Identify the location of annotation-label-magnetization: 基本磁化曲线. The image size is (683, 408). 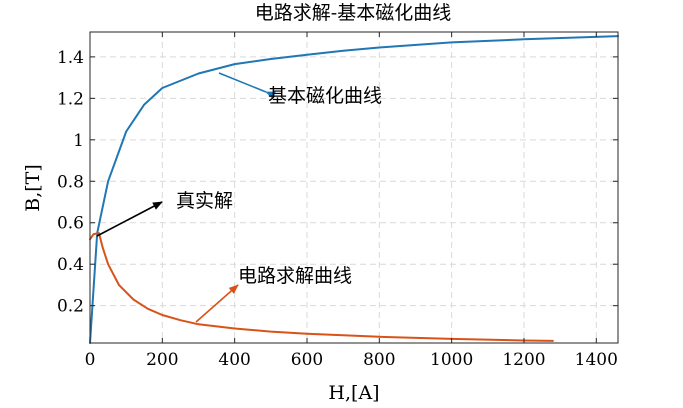
(325, 96).